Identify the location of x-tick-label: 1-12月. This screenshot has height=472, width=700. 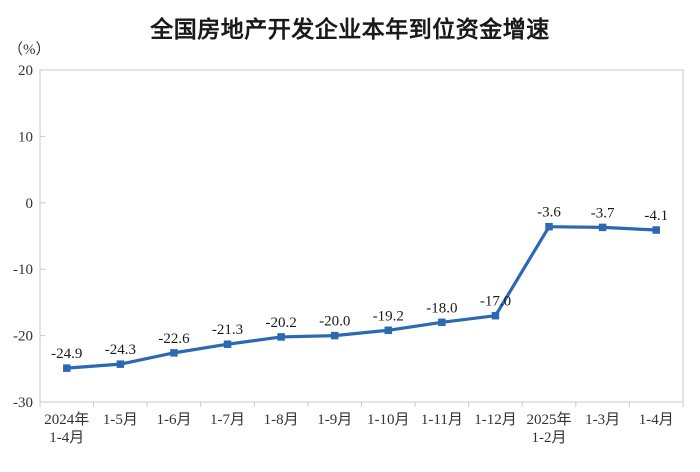
(495, 420).